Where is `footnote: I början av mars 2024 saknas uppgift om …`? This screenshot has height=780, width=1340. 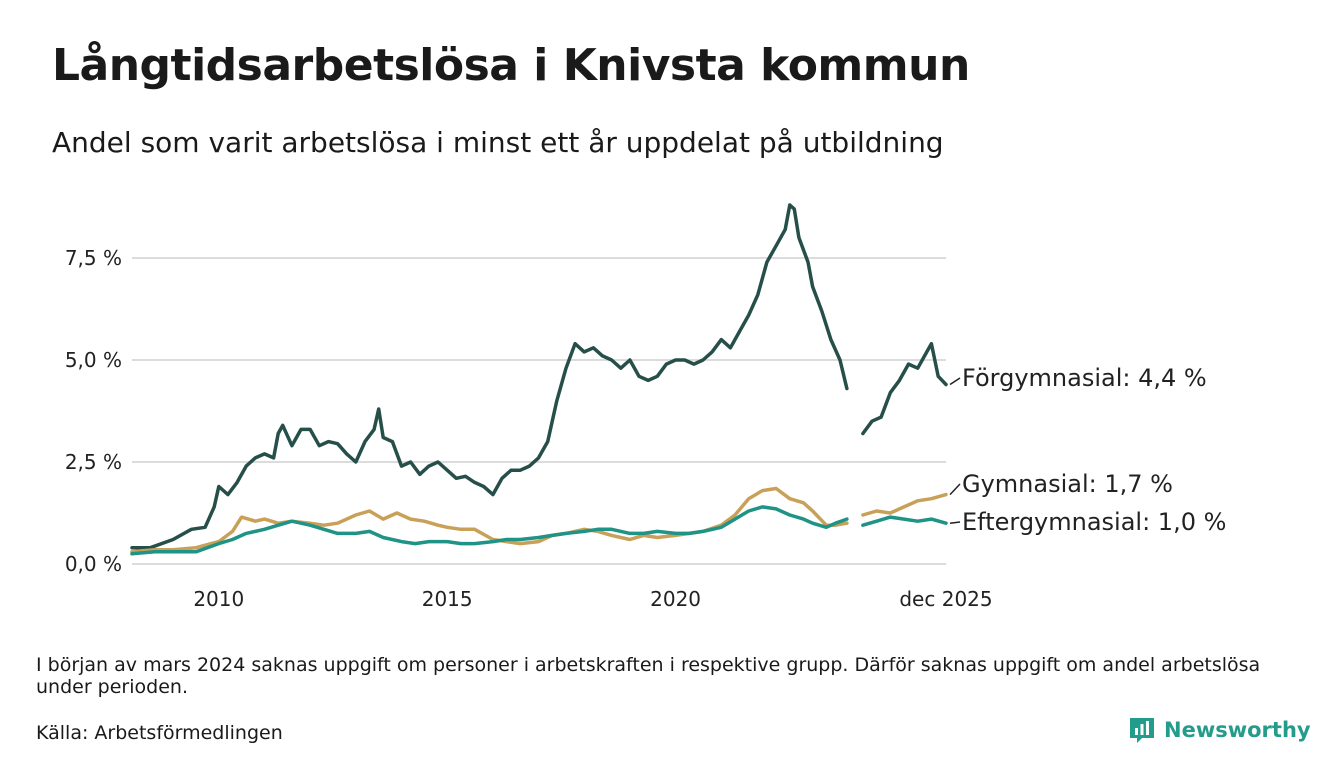 footnote: I början av mars 2024 saknas uppgift om … is located at coordinates (648, 676).